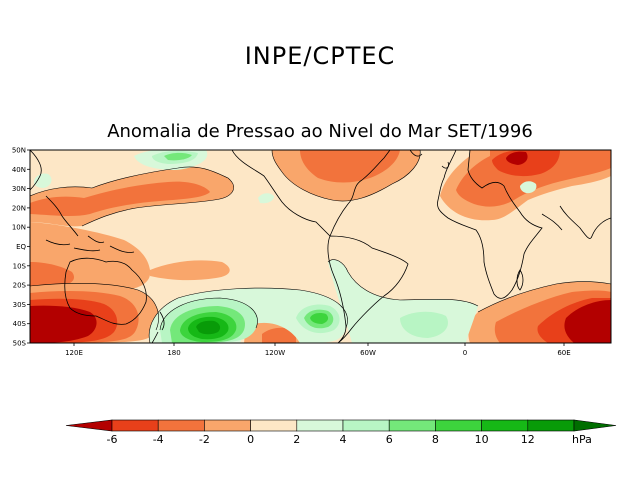  What do you see at coordinates (528, 439) in the screenshot?
I see `colorbar-label: 12` at bounding box center [528, 439].